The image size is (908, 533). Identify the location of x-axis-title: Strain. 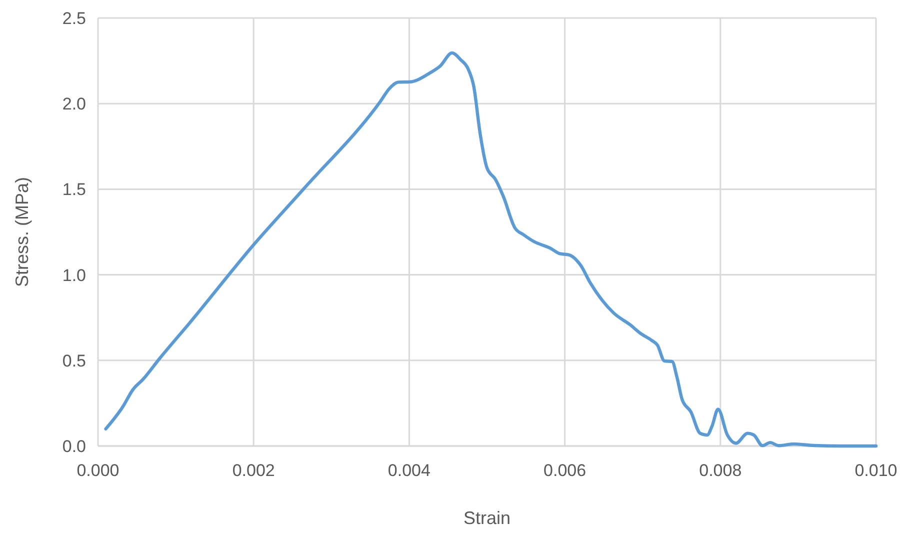
(487, 518).